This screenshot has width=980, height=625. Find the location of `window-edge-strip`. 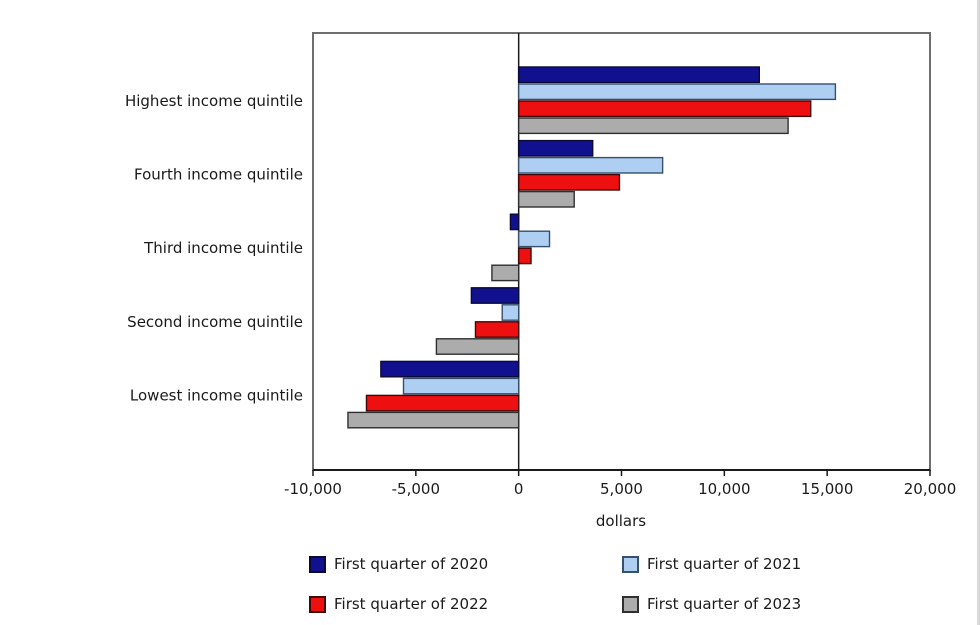

window-edge-strip is located at coordinates (978, 312).